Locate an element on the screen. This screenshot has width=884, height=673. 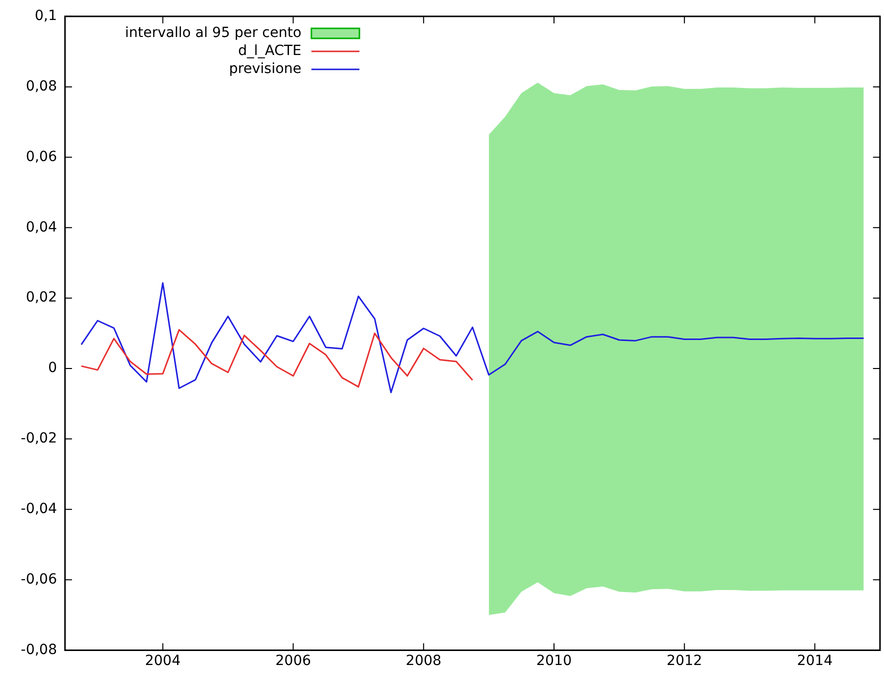
y-tick-label: 0,1 is located at coordinates (45, 16).